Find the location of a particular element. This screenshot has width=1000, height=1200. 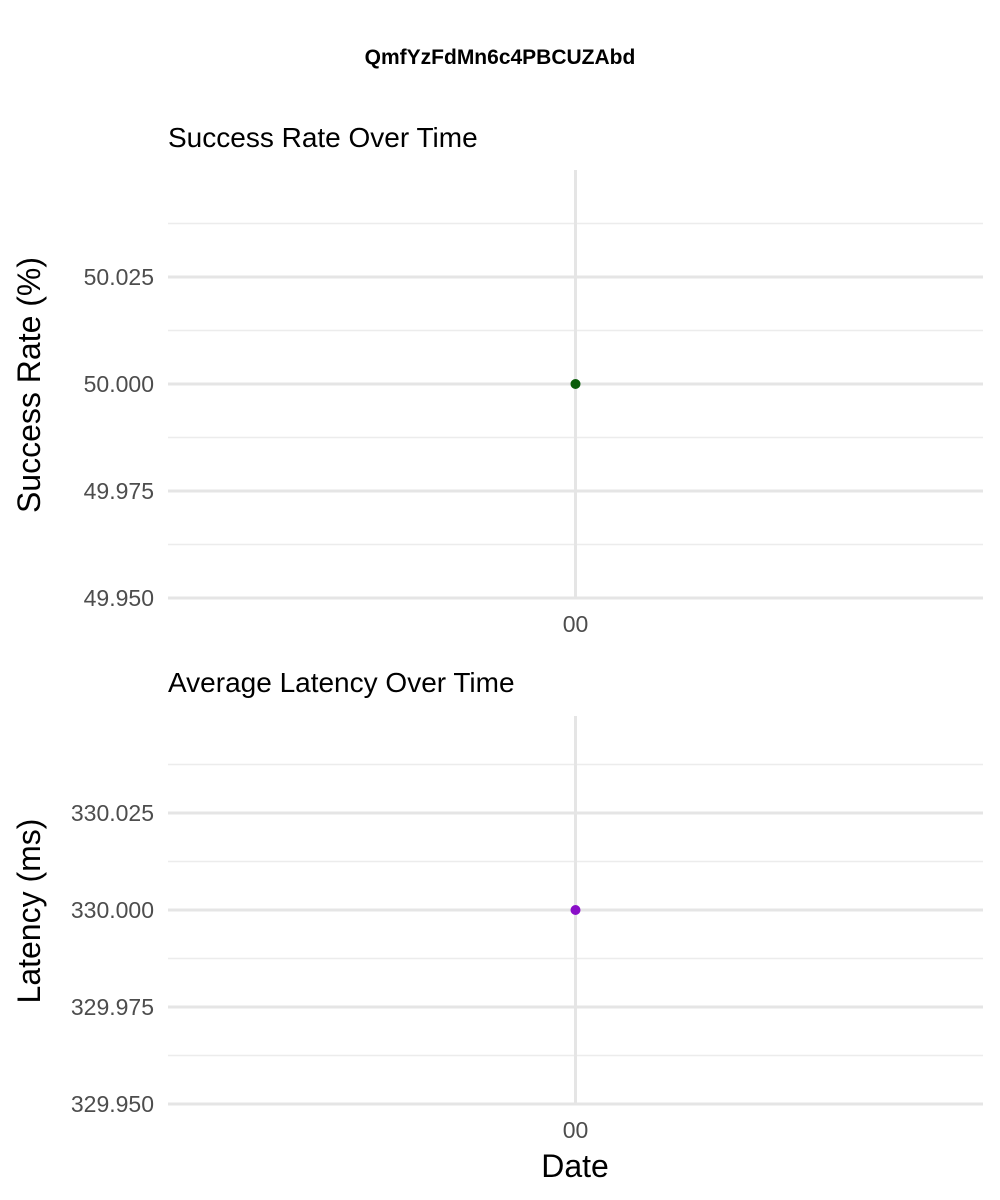

success-rate-y-tick-label: 50.025 is located at coordinates (119, 277).